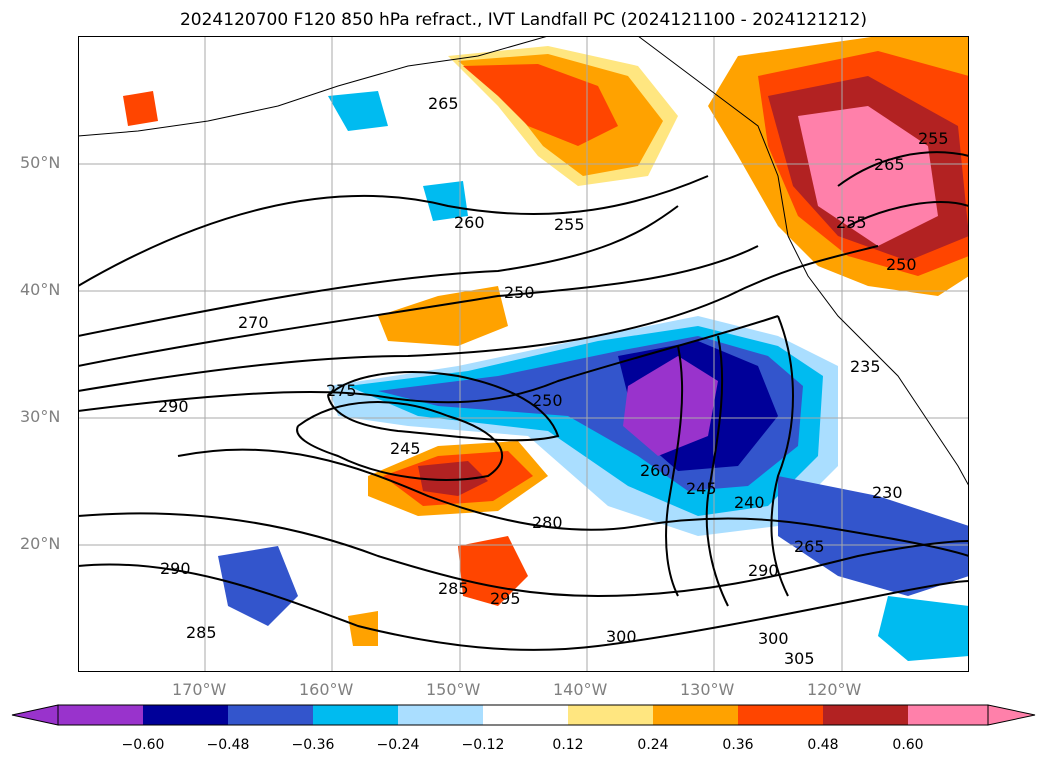  What do you see at coordinates (653, 745) in the screenshot?
I see `colorbar-tick-label: 0.24` at bounding box center [653, 745].